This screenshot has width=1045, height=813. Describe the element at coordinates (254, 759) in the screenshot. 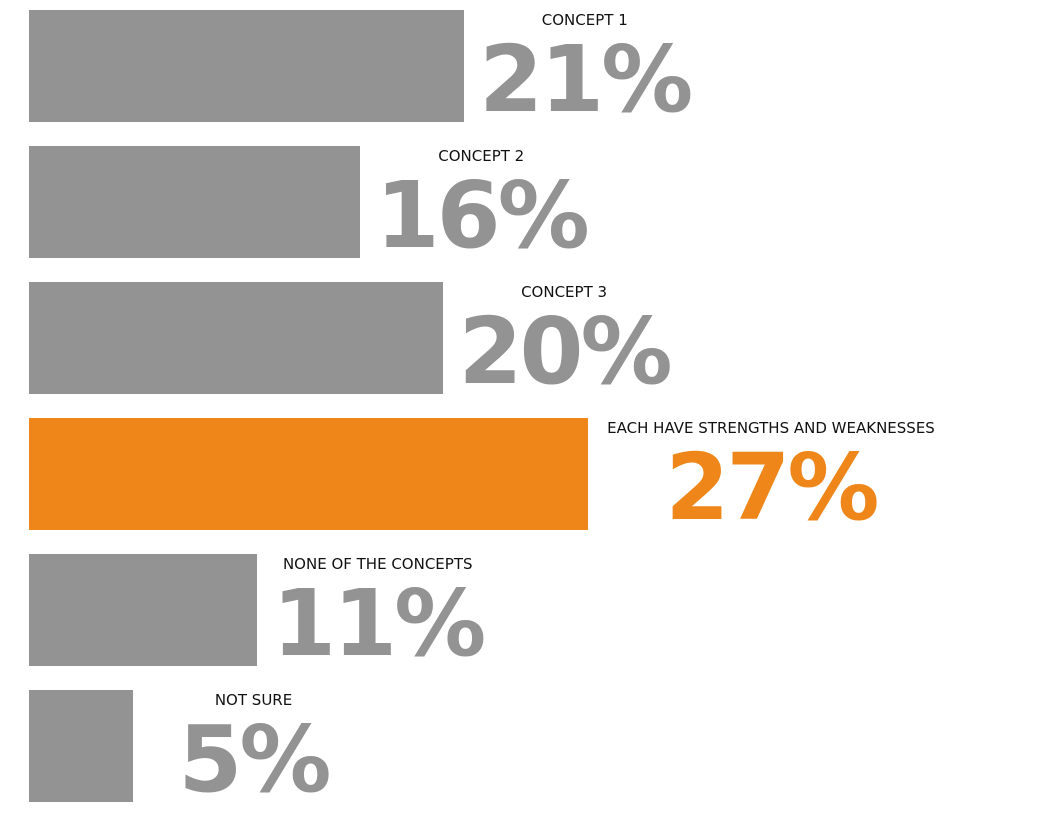

I see `value-label-6: 5%` at that location.